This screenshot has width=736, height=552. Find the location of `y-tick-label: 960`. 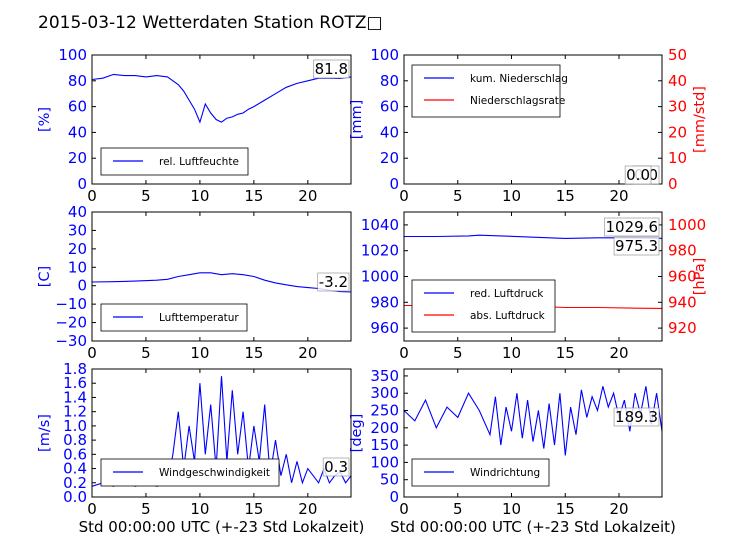

y-tick-label: 960 is located at coordinates (384, 328).